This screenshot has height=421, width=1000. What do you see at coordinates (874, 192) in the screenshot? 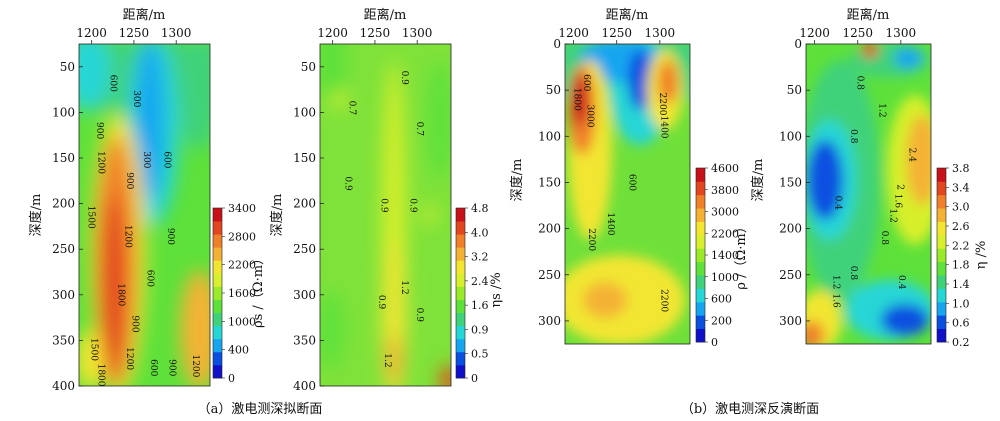
I see `contour-labels: 0.81.20.82.421.61.20.40.80.80.41.21.6` at bounding box center [874, 192].